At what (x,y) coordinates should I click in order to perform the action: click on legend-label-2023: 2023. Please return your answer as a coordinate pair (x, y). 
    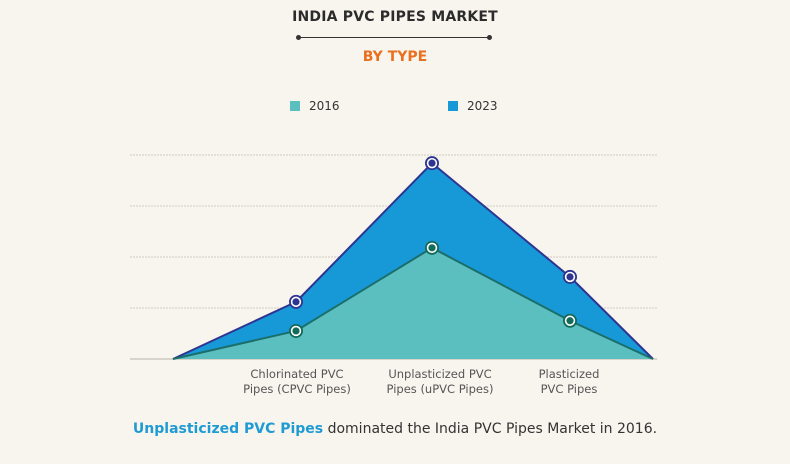
    Looking at the image, I should click on (482, 106).